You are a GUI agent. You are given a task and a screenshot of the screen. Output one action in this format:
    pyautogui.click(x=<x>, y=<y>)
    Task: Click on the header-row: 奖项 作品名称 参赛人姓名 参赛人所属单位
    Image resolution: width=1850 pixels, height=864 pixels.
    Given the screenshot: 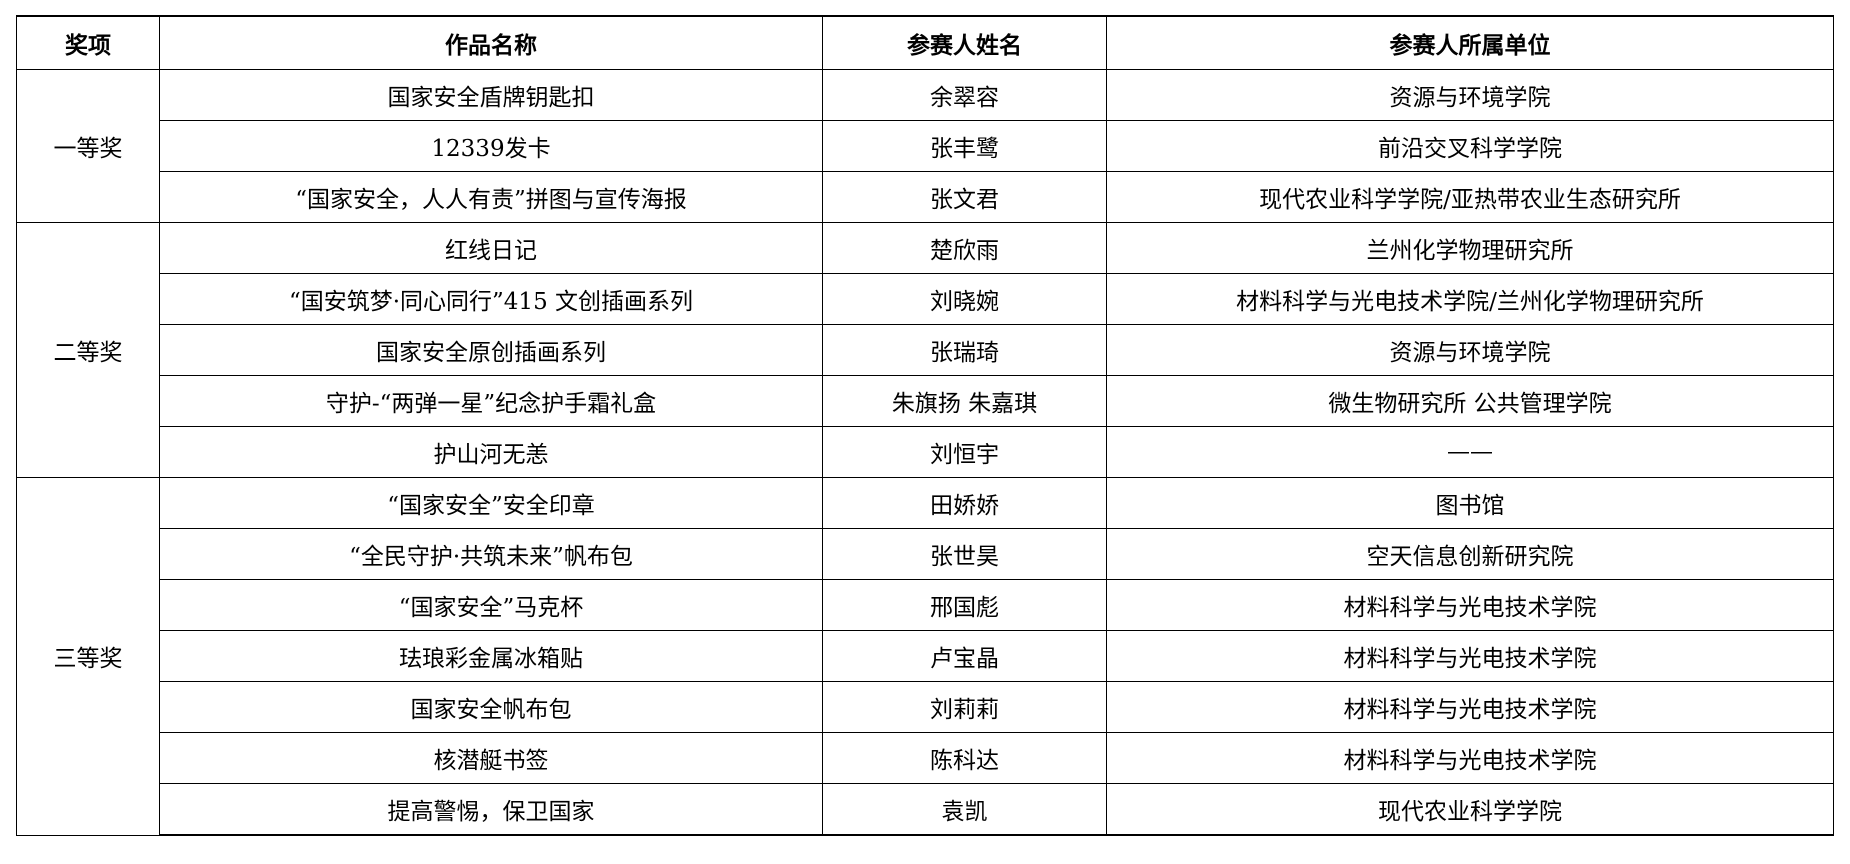 What is the action you would take?
    pyautogui.click(x=925, y=42)
    